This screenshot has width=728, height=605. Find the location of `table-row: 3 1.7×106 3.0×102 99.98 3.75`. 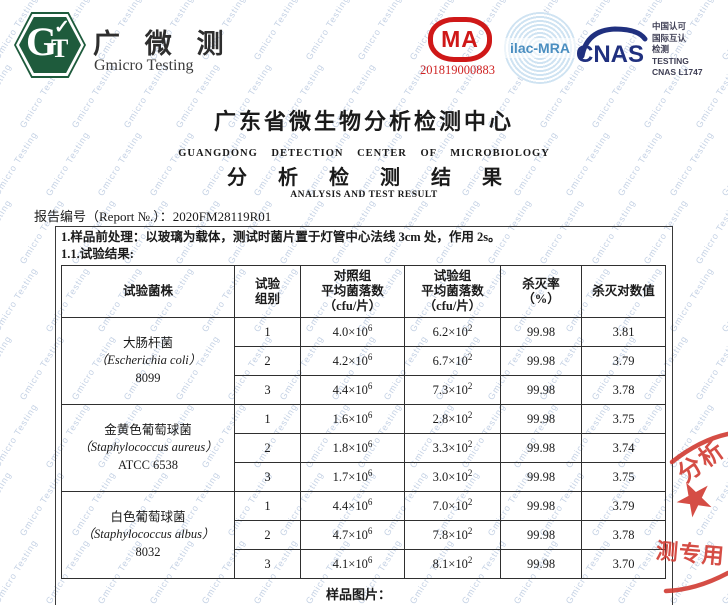

table-row: 3 1.7×106 3.0×102 99.98 3.75 is located at coordinates (364, 477).